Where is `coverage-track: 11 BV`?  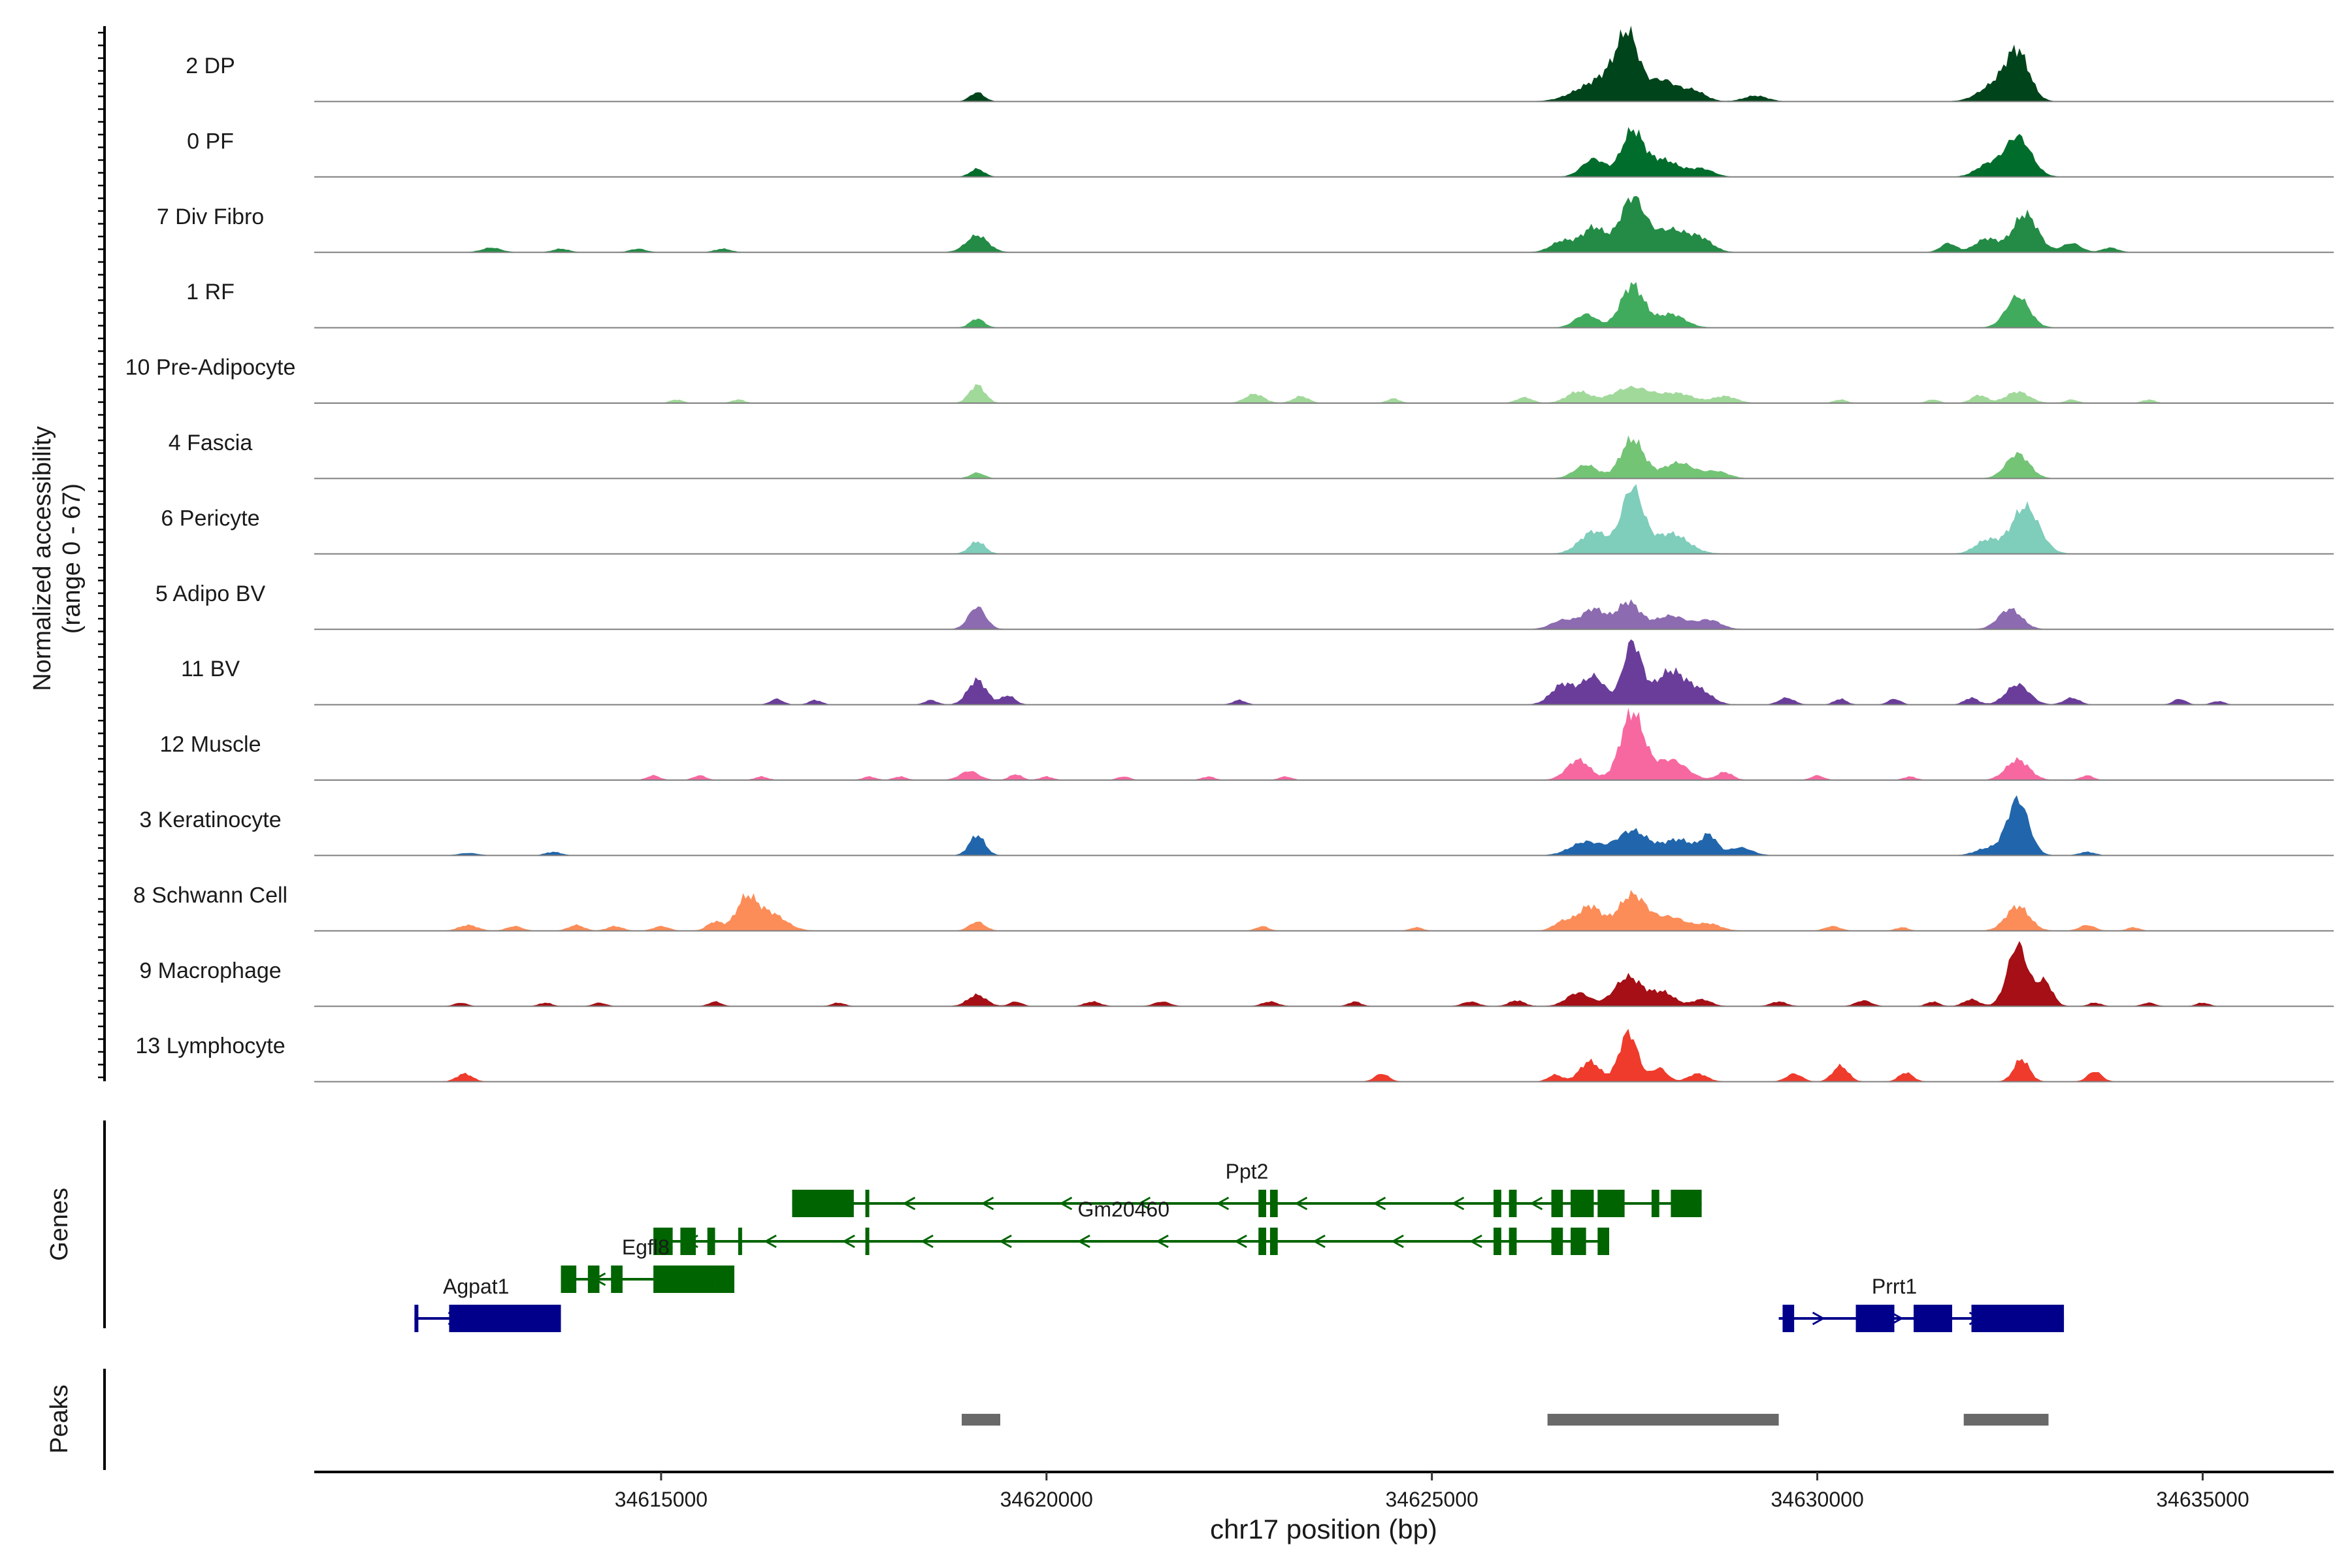
coverage-track: 11 BV is located at coordinates (1257, 672).